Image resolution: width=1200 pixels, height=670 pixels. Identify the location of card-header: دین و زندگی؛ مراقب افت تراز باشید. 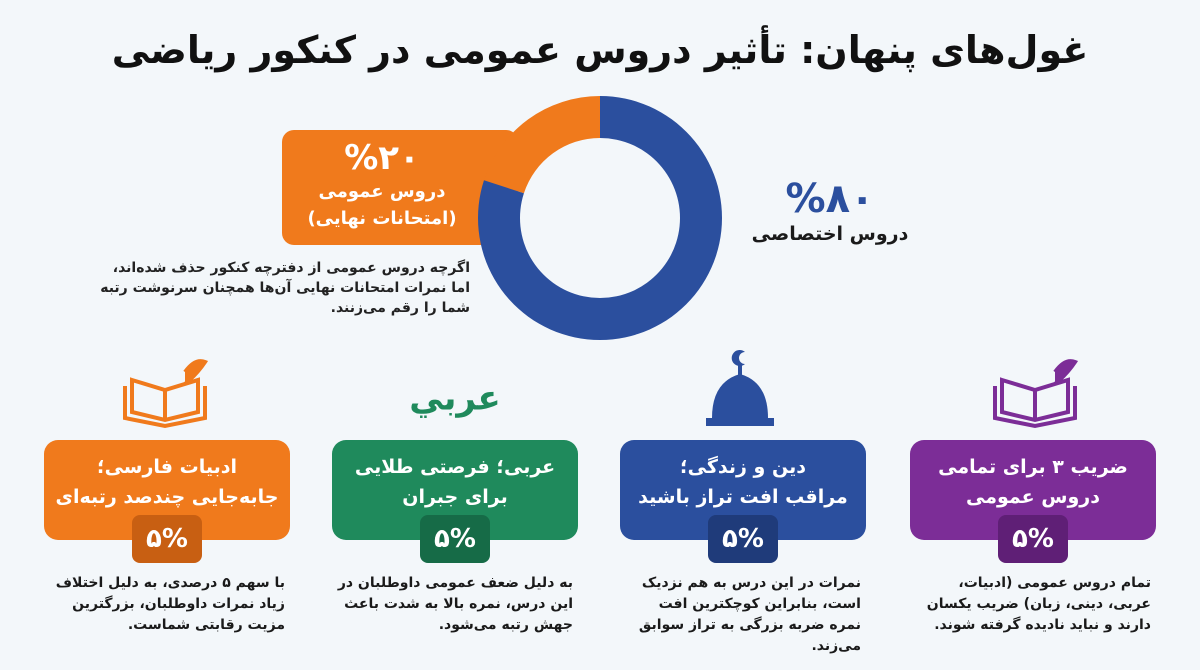
(743, 490).